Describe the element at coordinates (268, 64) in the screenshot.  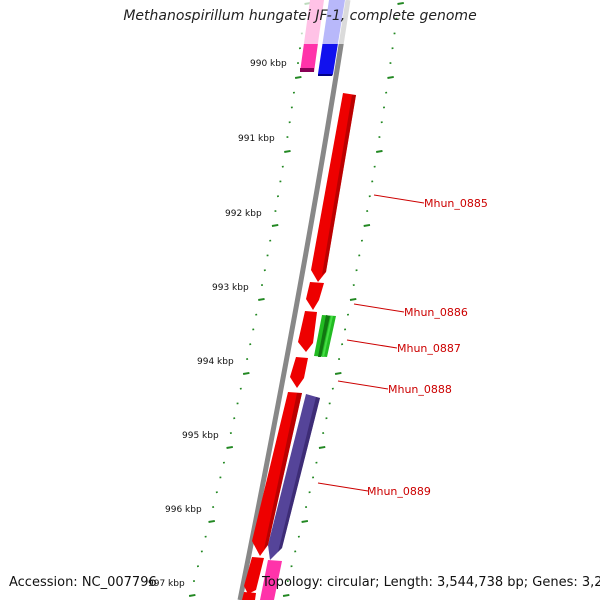
I see `ruler-label: 990 kbp` at that location.